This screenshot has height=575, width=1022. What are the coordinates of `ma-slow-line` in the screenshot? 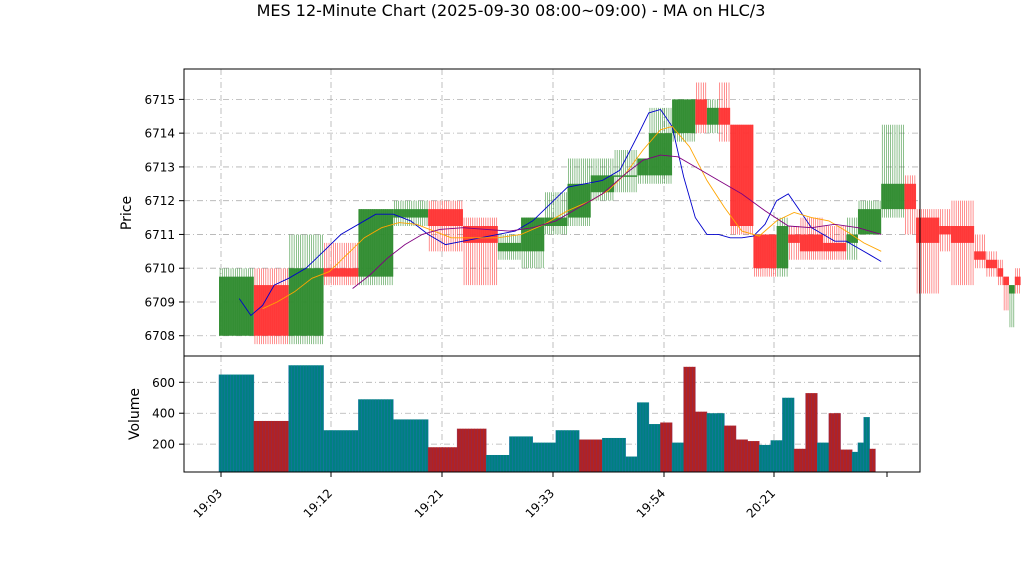 It's located at (617, 221).